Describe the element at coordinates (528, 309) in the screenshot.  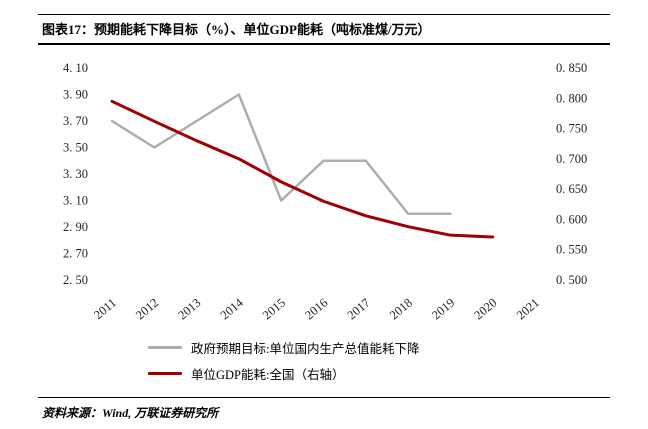
I see `svg-text: 2021` at that location.